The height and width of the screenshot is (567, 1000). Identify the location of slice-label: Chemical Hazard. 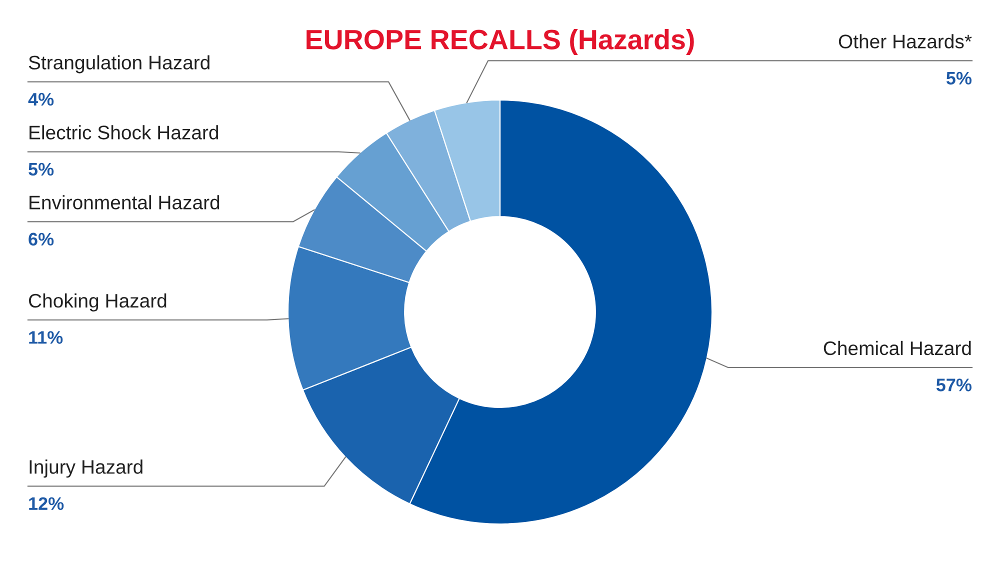
(897, 348).